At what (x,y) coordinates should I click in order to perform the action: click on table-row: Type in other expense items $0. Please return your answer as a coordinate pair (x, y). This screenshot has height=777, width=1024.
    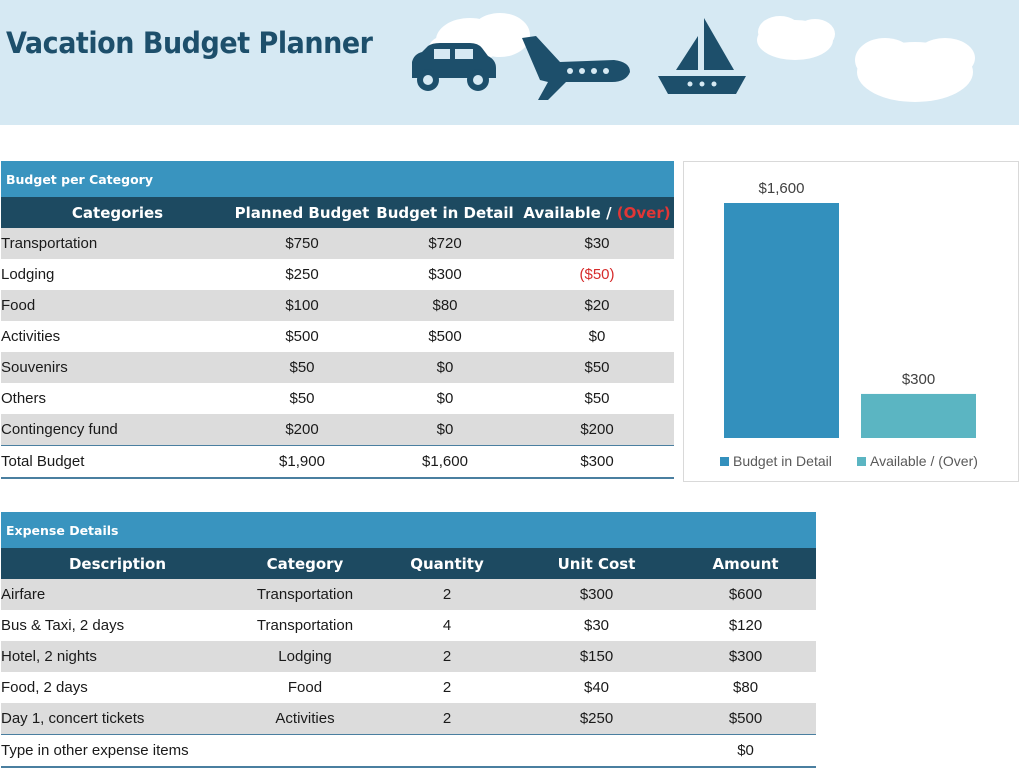
    Looking at the image, I should click on (409, 751).